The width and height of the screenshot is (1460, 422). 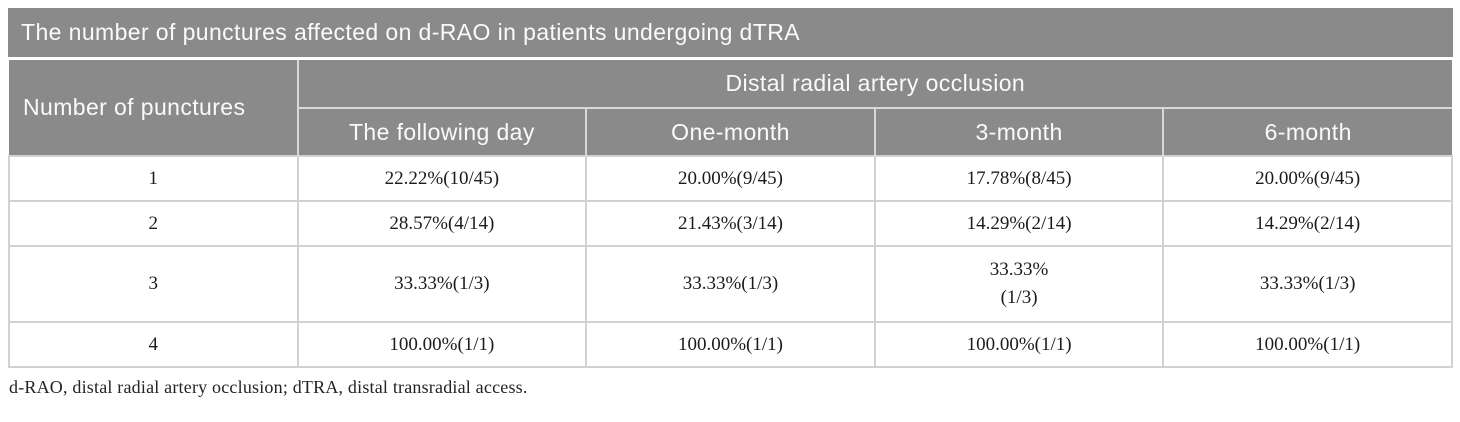 I want to click on row-label-cell: 4, so click(x=153, y=344).